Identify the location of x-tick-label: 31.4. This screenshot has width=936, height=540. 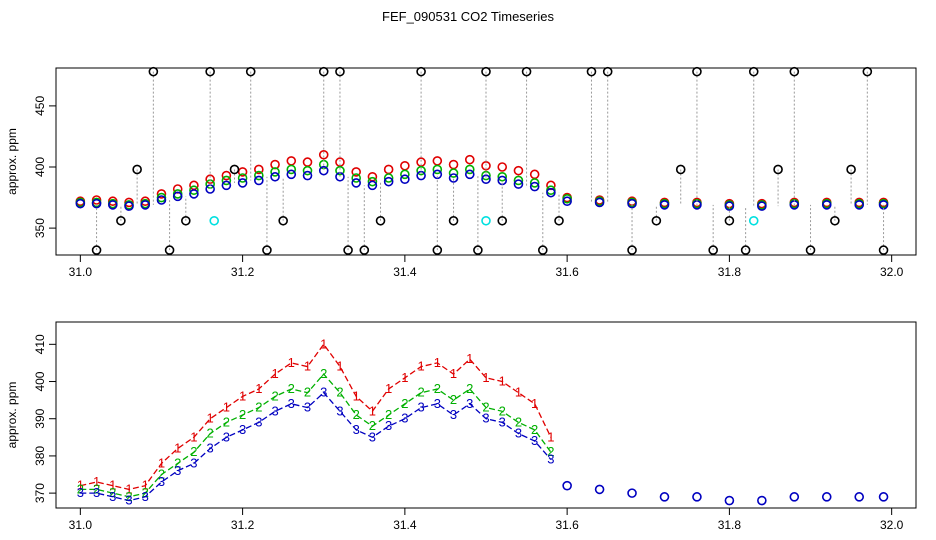
(405, 525).